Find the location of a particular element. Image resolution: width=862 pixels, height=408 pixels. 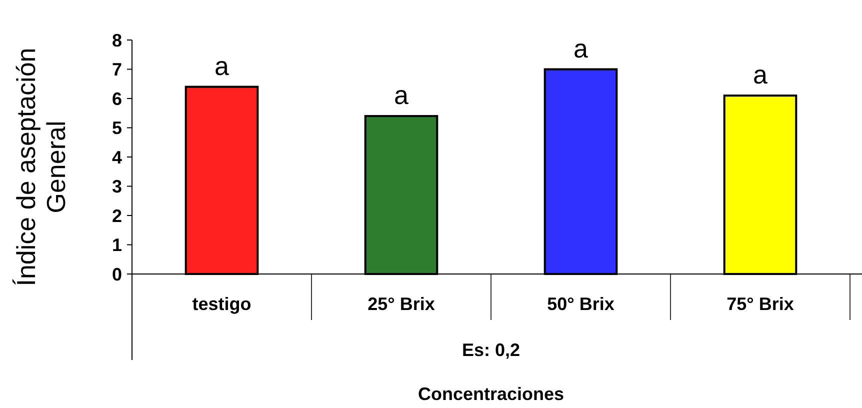

y-tick-label: 6 is located at coordinates (117, 98).